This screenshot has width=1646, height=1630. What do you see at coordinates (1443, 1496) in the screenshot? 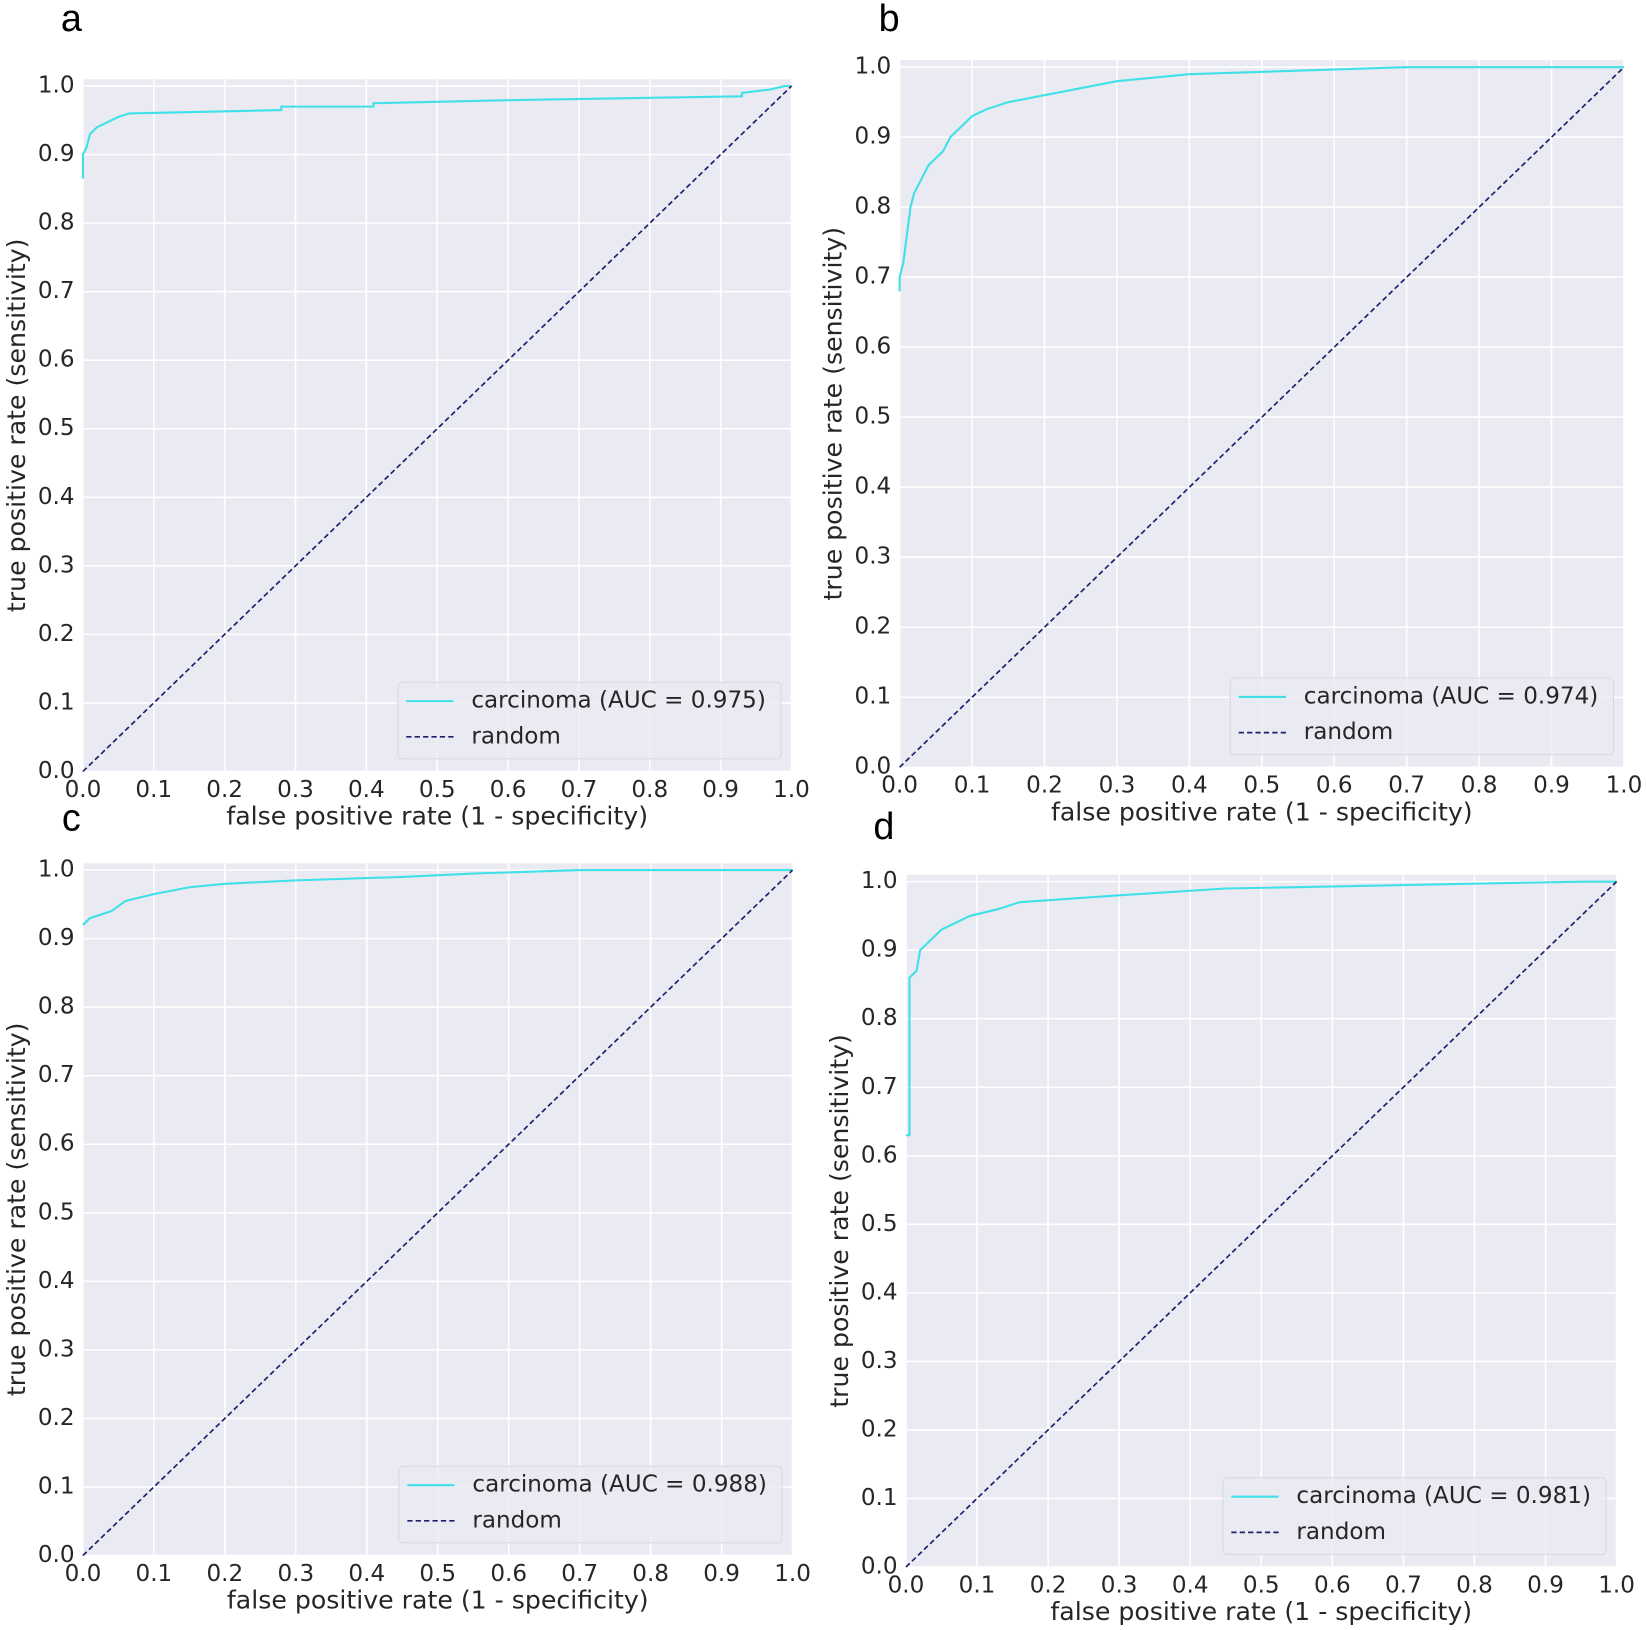
I see `legend-label: carcinoma (AUC = 0.981)` at bounding box center [1443, 1496].